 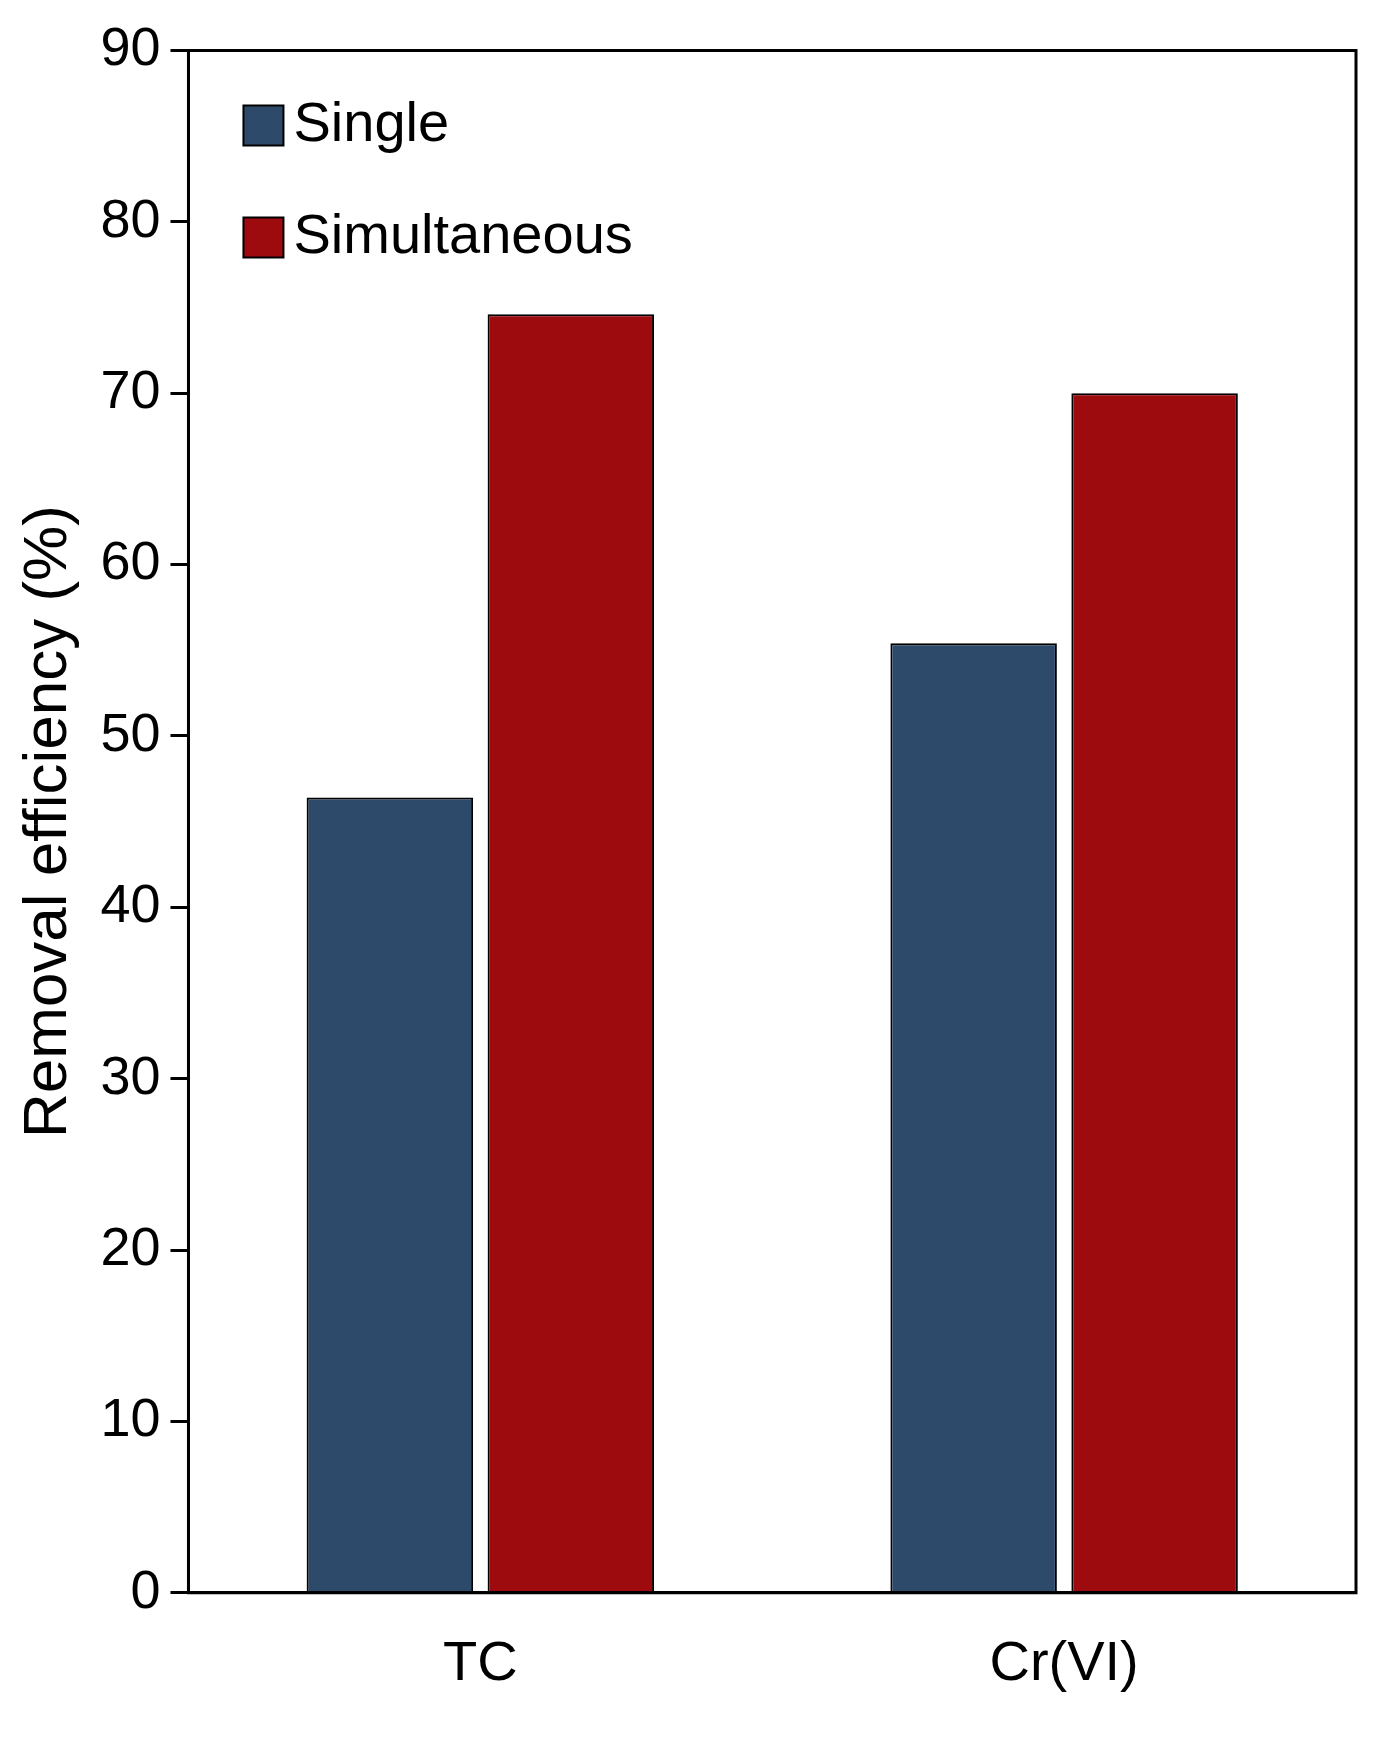 I want to click on y-tick-label: 0, so click(x=145, y=1588).